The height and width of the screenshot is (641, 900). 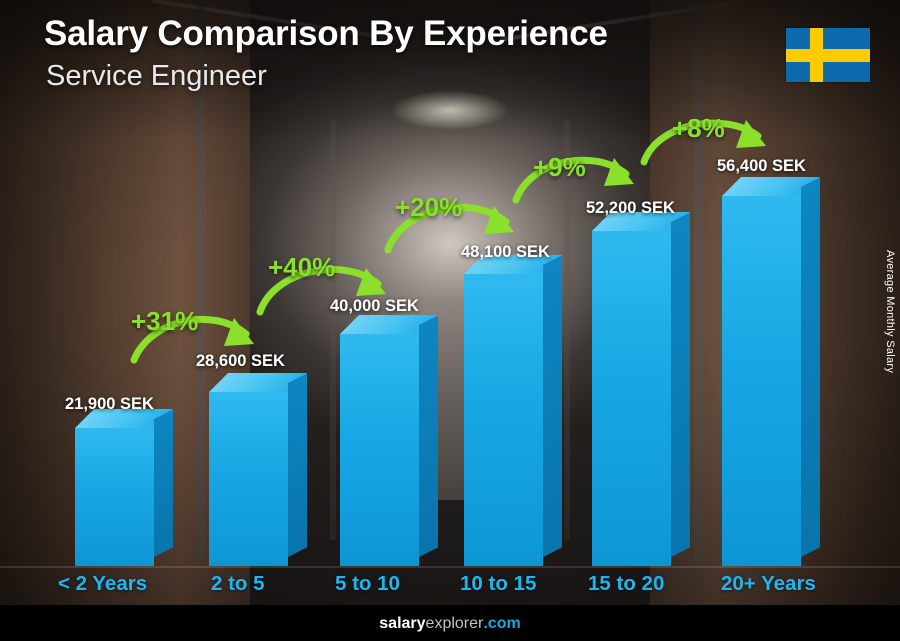 I want to click on footer-bar, so click(x=450, y=623).